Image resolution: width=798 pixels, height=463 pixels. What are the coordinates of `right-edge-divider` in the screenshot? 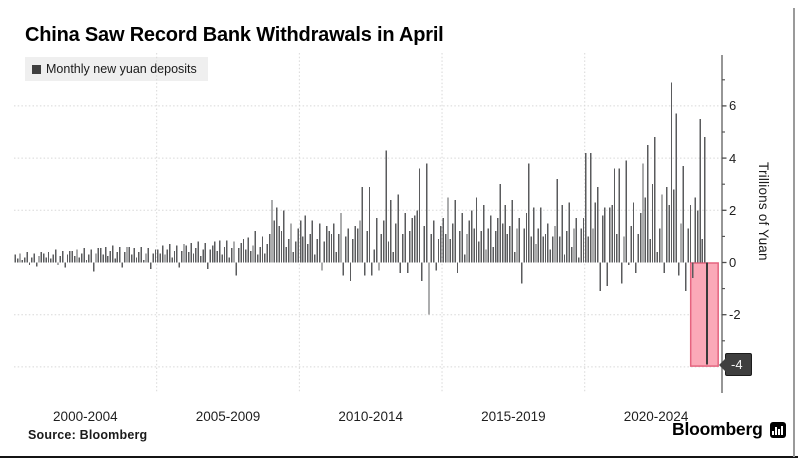 It's located at (794, 232).